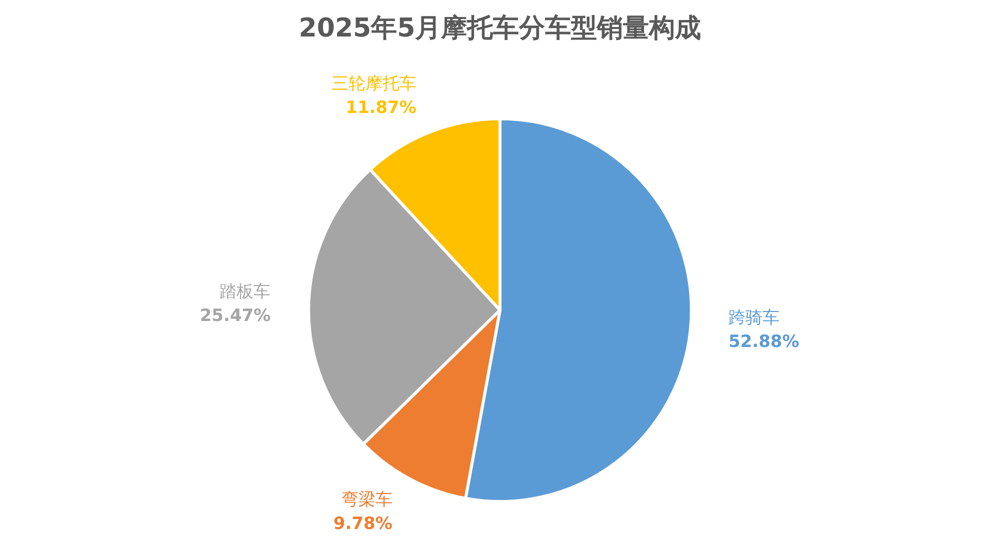 Image resolution: width=1000 pixels, height=553 pixels. Describe the element at coordinates (500, 28) in the screenshot. I see `chart-title: 2025年5月摩托车分车型销量构成` at that location.